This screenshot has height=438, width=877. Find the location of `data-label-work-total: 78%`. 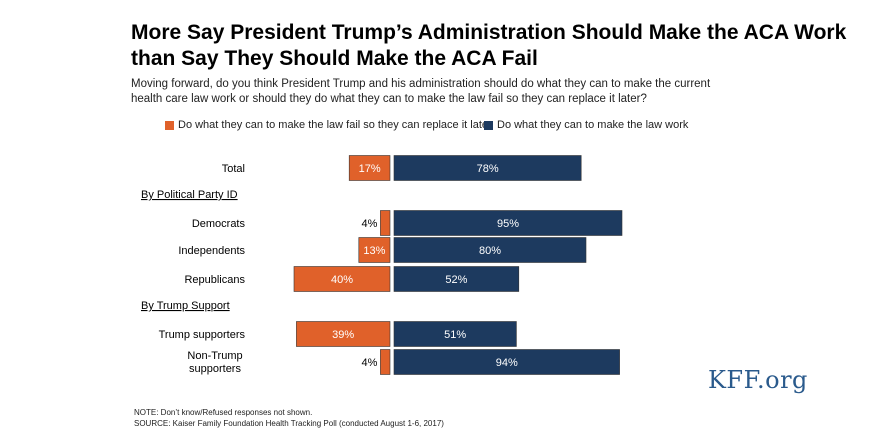

data-label-work-total: 78% is located at coordinates (488, 169).